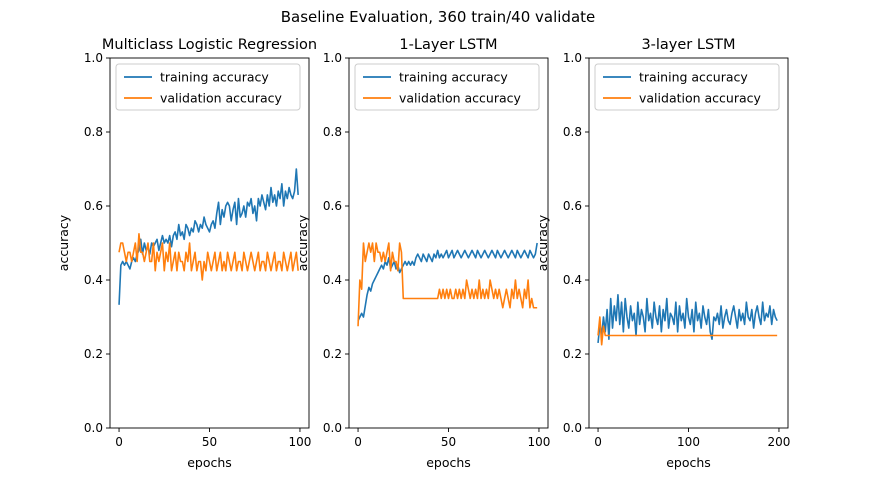 This screenshot has width=876, height=480. What do you see at coordinates (688, 45) in the screenshot?
I see `subplot-title: 3-layer LSTM` at bounding box center [688, 45].